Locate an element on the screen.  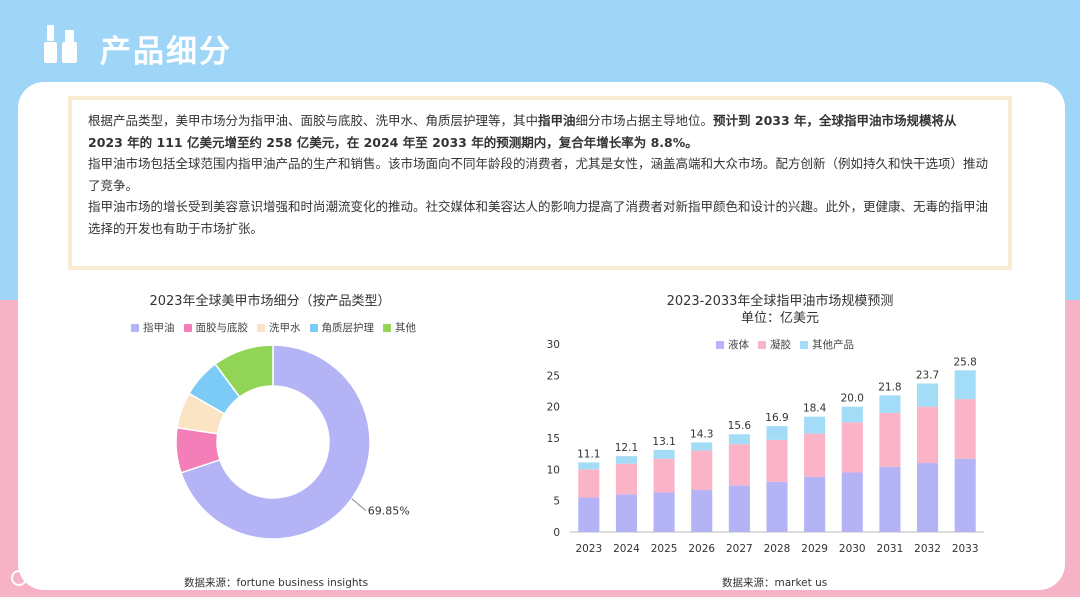
bar-total-label: 20.0 is located at coordinates (852, 399).